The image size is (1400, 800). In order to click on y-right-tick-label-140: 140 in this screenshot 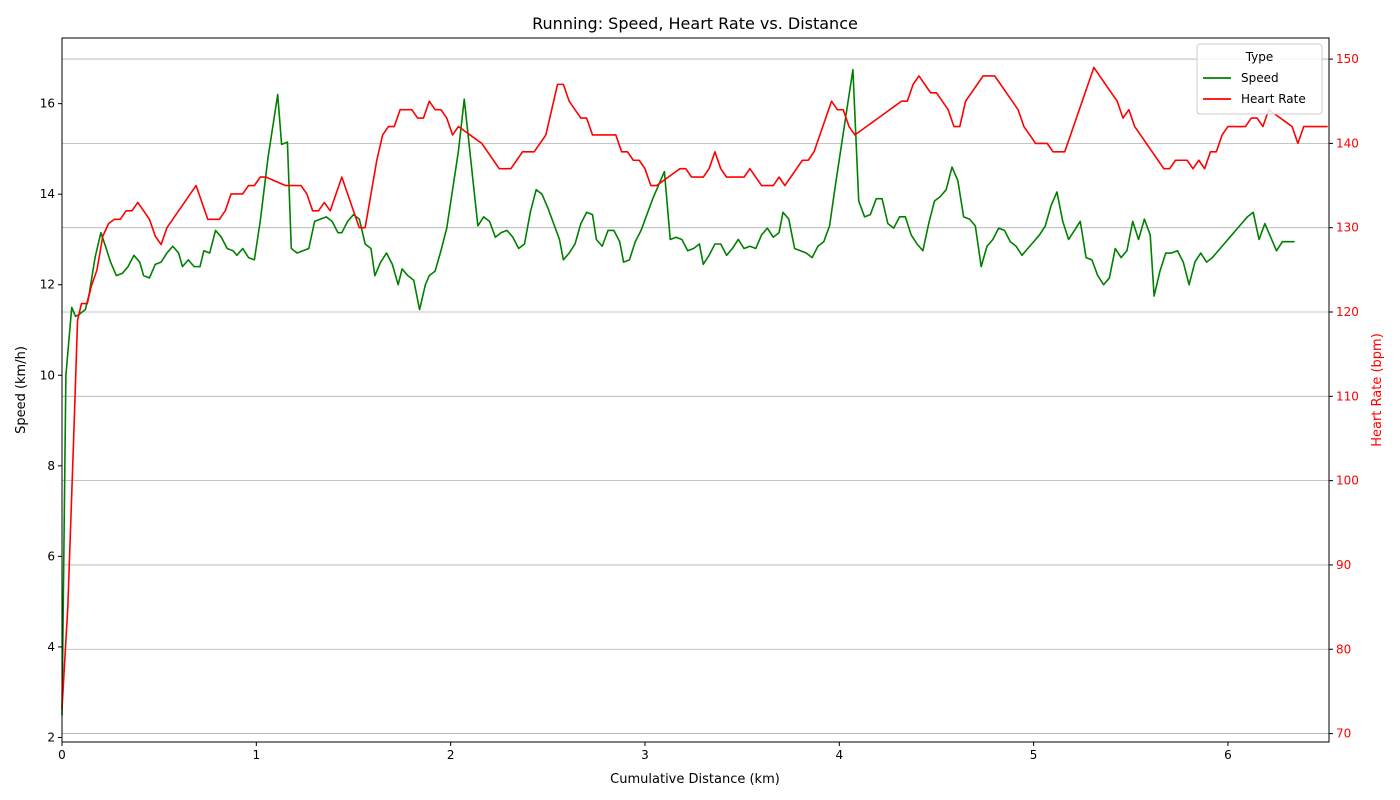, I will do `click(1347, 143)`.